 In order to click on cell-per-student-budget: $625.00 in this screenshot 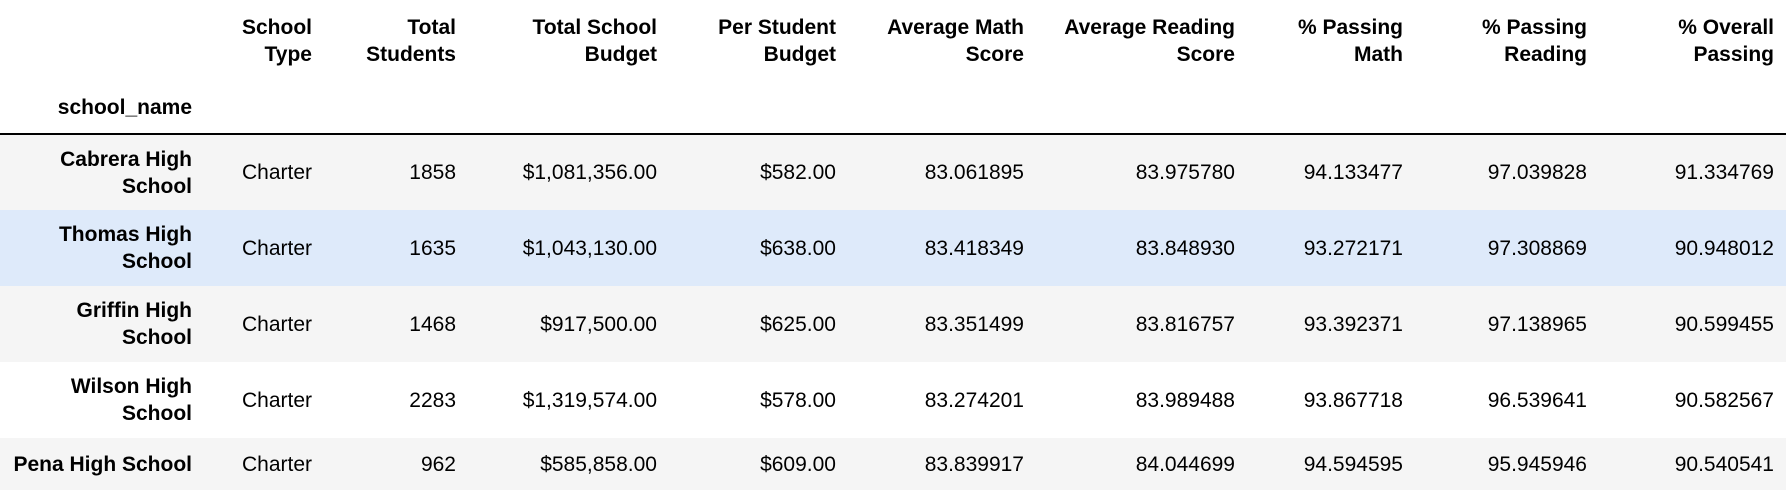, I will do `click(798, 324)`.